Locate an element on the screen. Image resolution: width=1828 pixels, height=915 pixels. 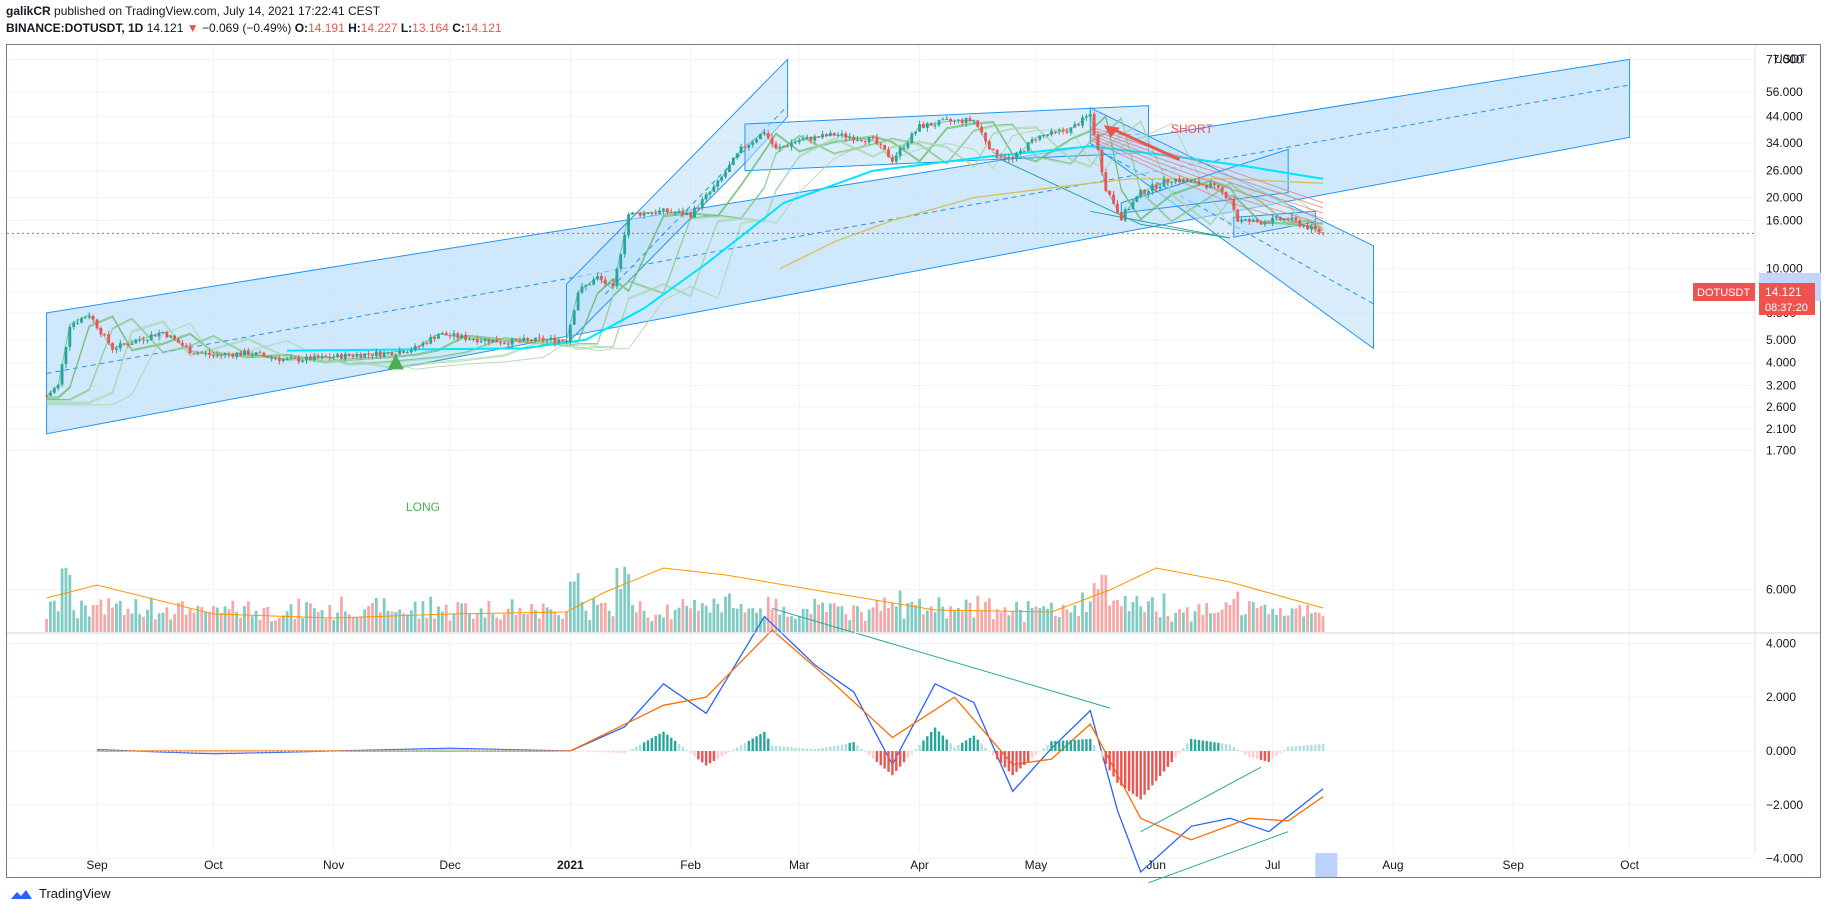
price-change: −0.069 (−0.49%) is located at coordinates (246, 28).